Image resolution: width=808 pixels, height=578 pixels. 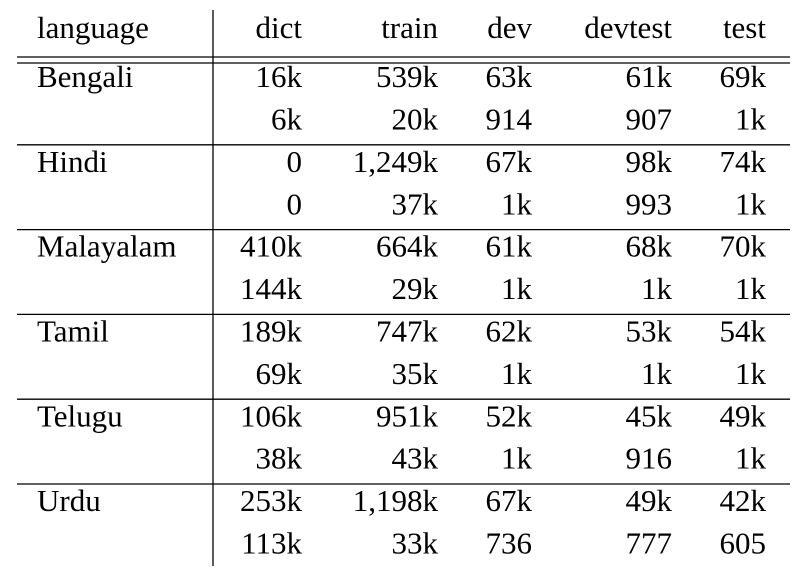 What do you see at coordinates (509, 543) in the screenshot?
I see `data-cell: 736` at bounding box center [509, 543].